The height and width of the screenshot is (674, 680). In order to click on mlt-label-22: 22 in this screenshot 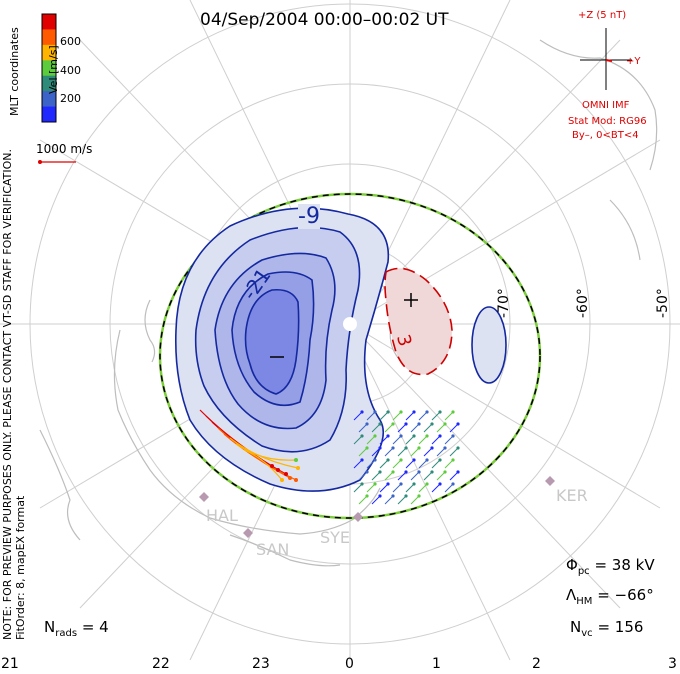, I will do `click(161, 664)`.